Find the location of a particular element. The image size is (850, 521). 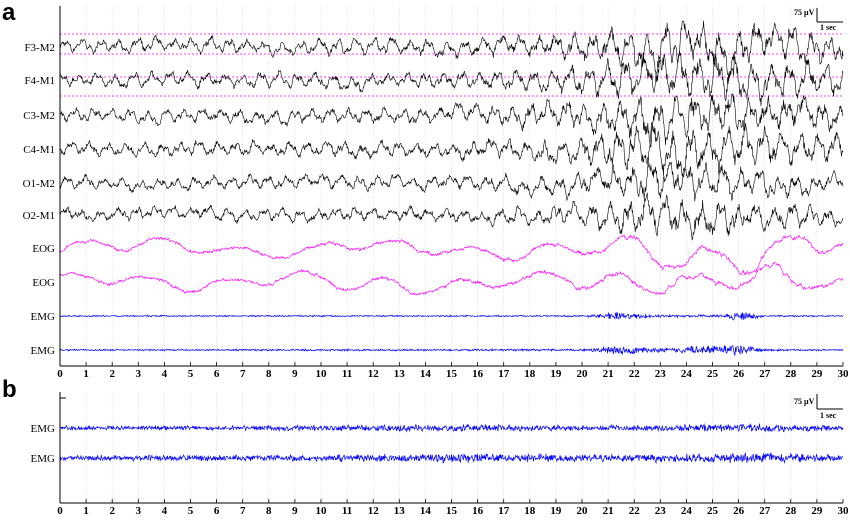

x-tick-label: 14 is located at coordinates (426, 374).